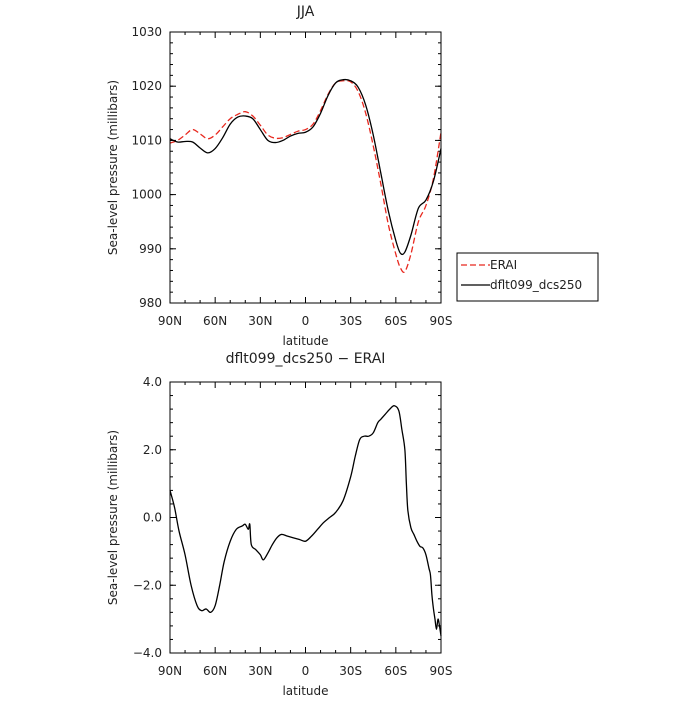 This screenshot has height=705, width=700. What do you see at coordinates (260, 671) in the screenshot?
I see `bottom-x-tick-label: 30N` at bounding box center [260, 671].